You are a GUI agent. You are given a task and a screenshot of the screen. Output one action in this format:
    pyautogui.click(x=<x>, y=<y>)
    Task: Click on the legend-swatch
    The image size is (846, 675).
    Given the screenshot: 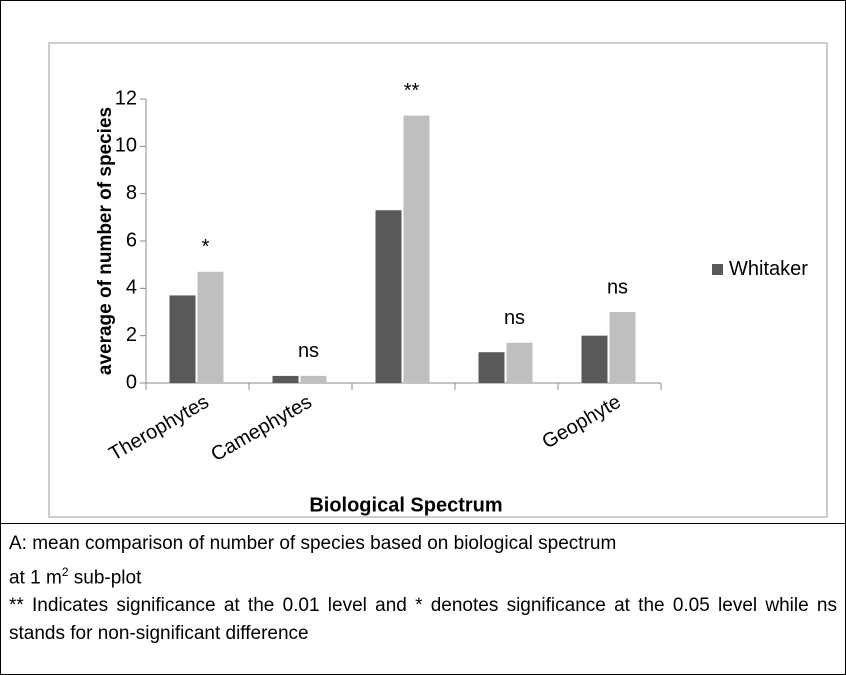 What is the action you would take?
    pyautogui.click(x=717, y=269)
    